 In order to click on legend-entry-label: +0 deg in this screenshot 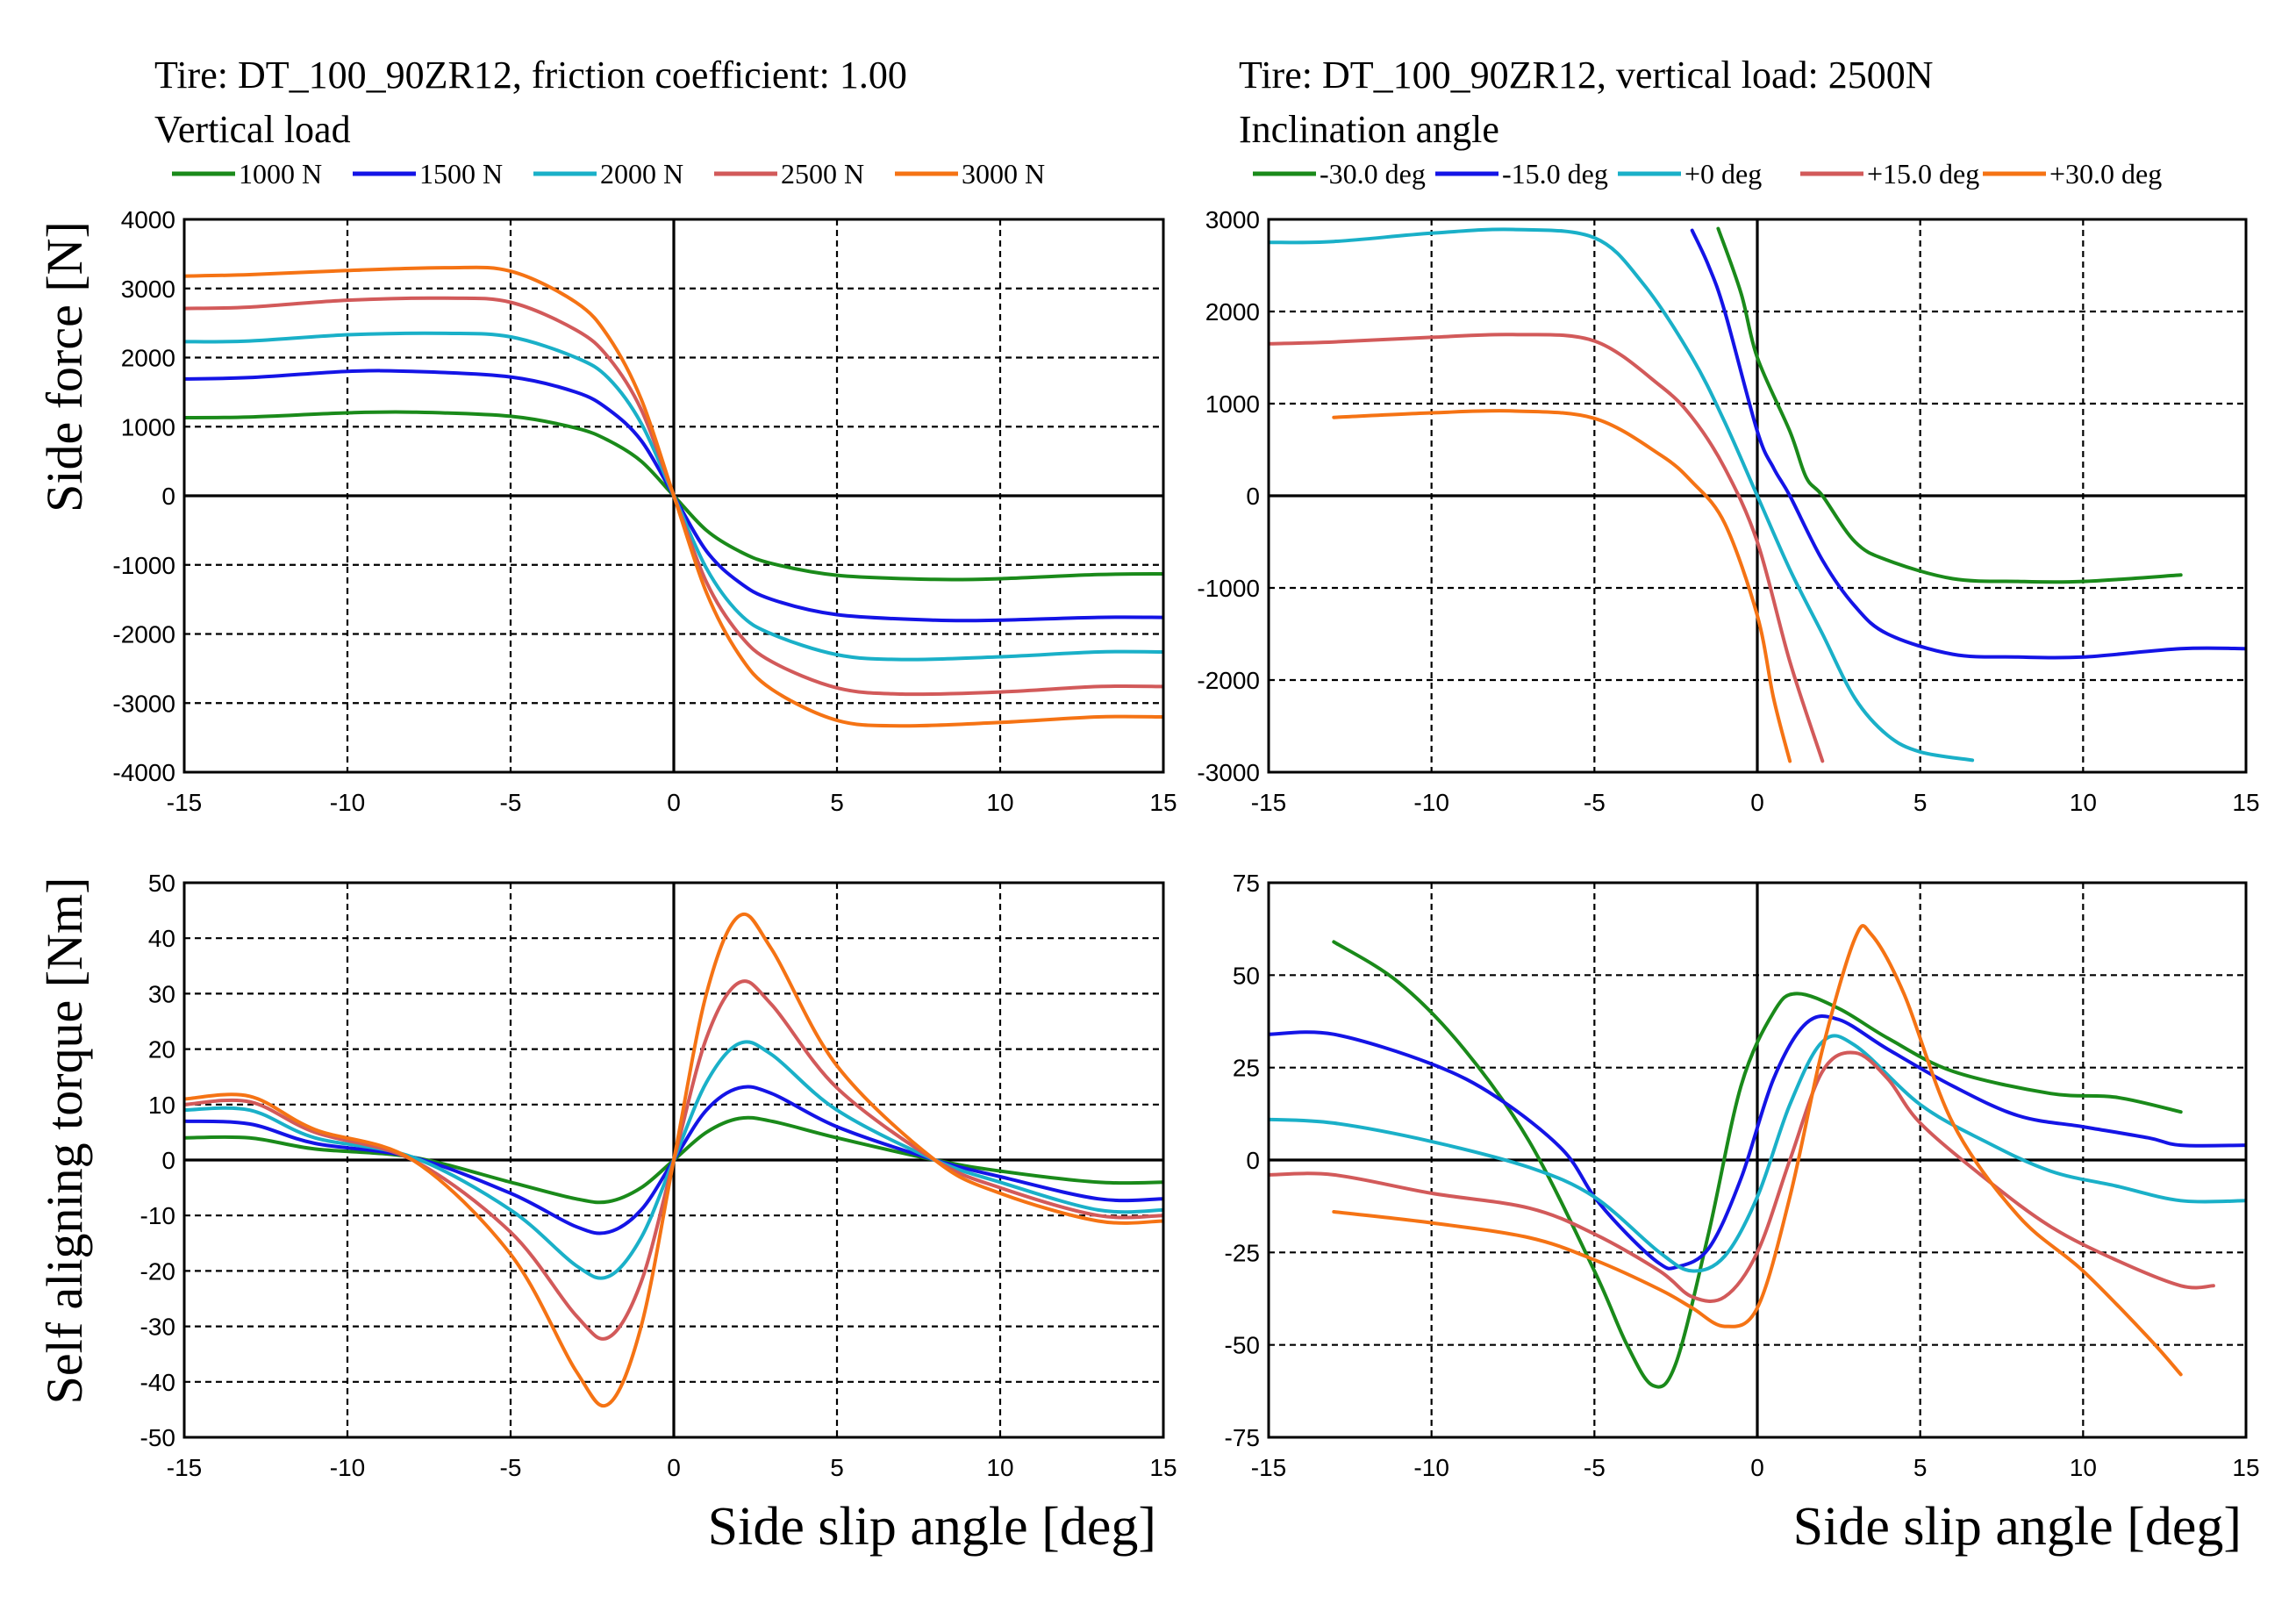, I will do `click(1723, 174)`.